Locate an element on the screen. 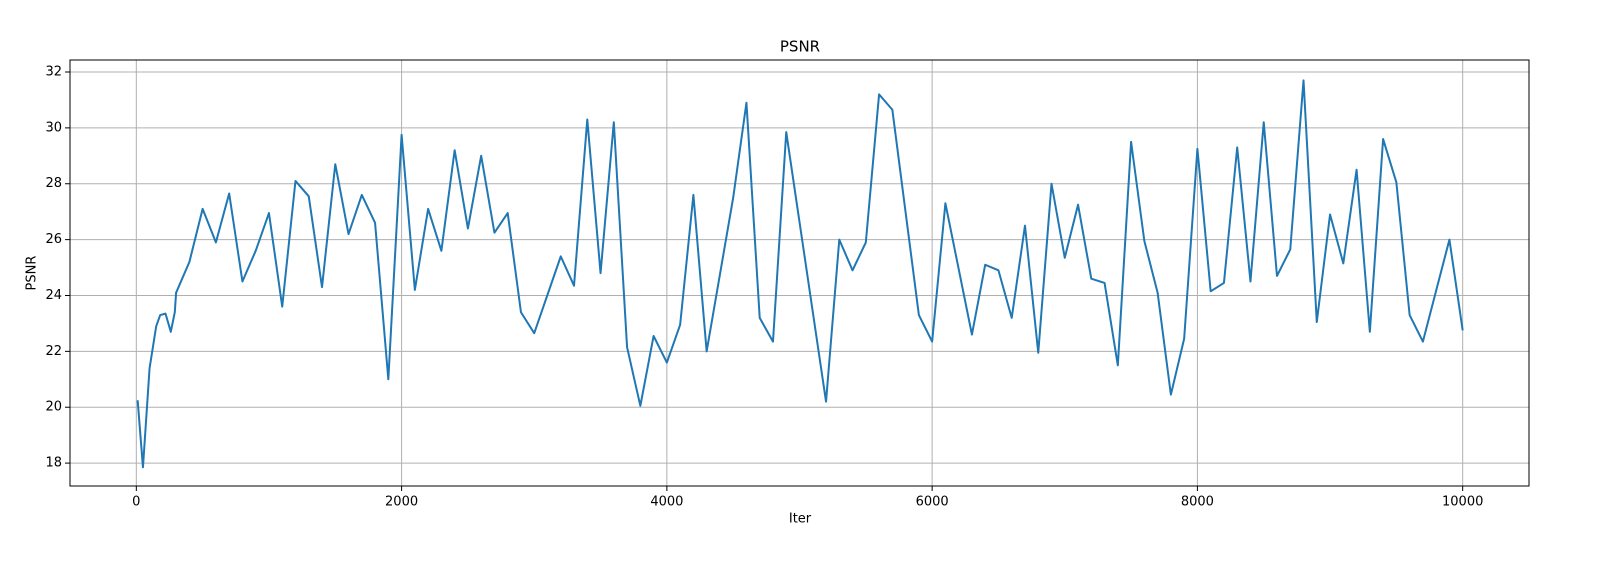  x-tick-label: 10000 is located at coordinates (1462, 502).